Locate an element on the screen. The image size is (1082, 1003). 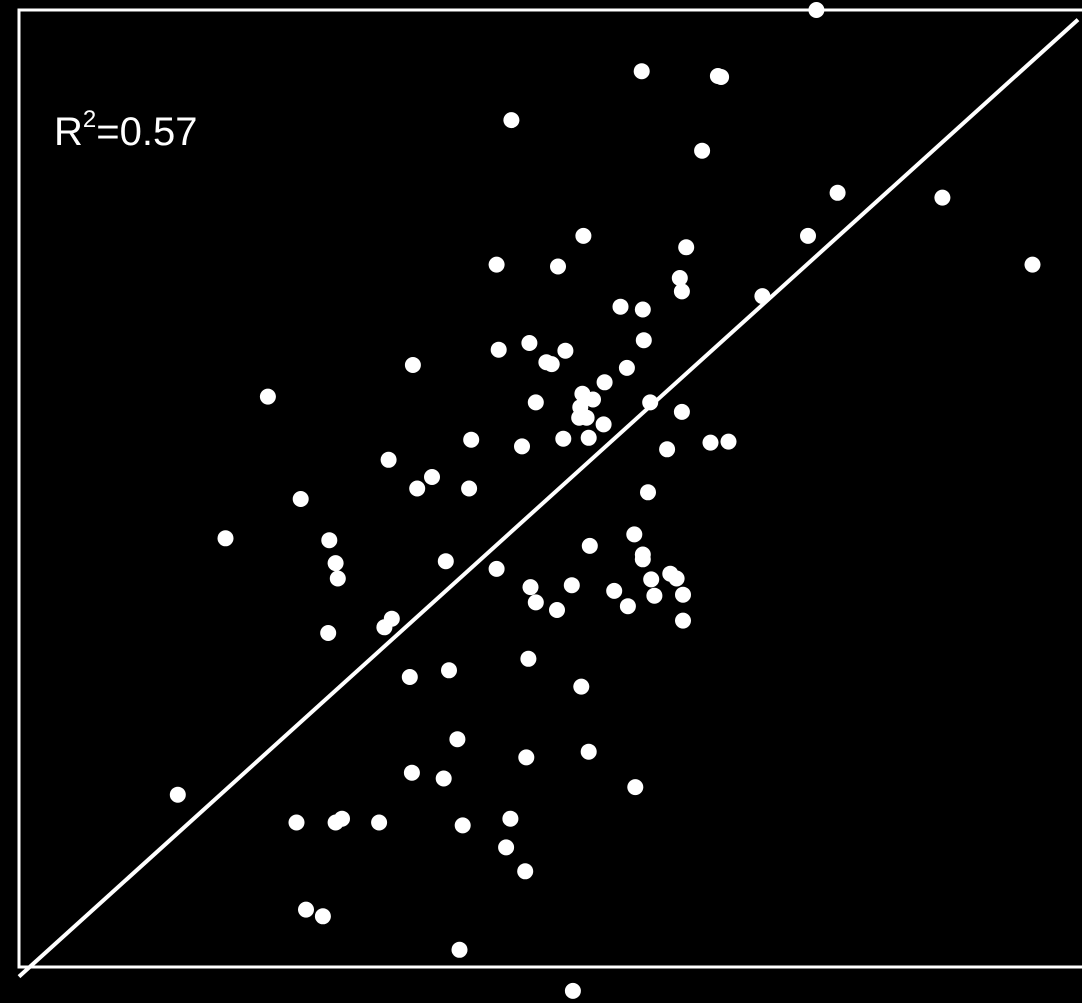
r-squared-superscript: 2 is located at coordinates (89, 119).